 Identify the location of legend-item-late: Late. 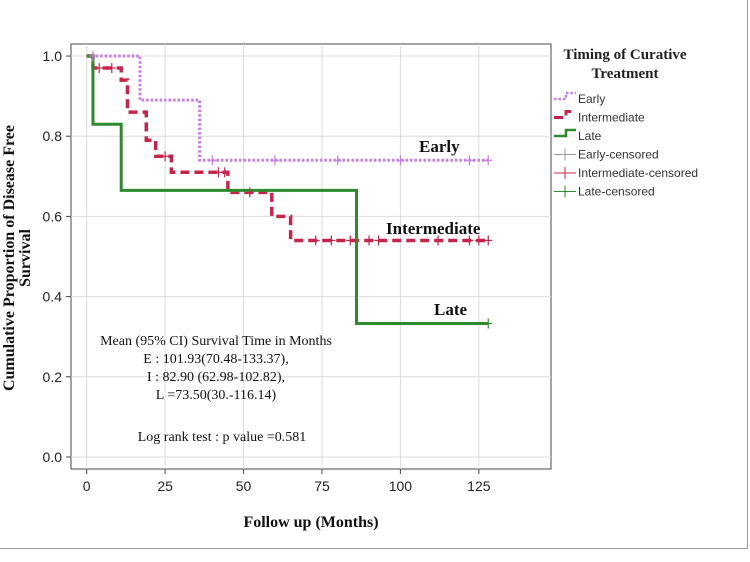
(578, 135).